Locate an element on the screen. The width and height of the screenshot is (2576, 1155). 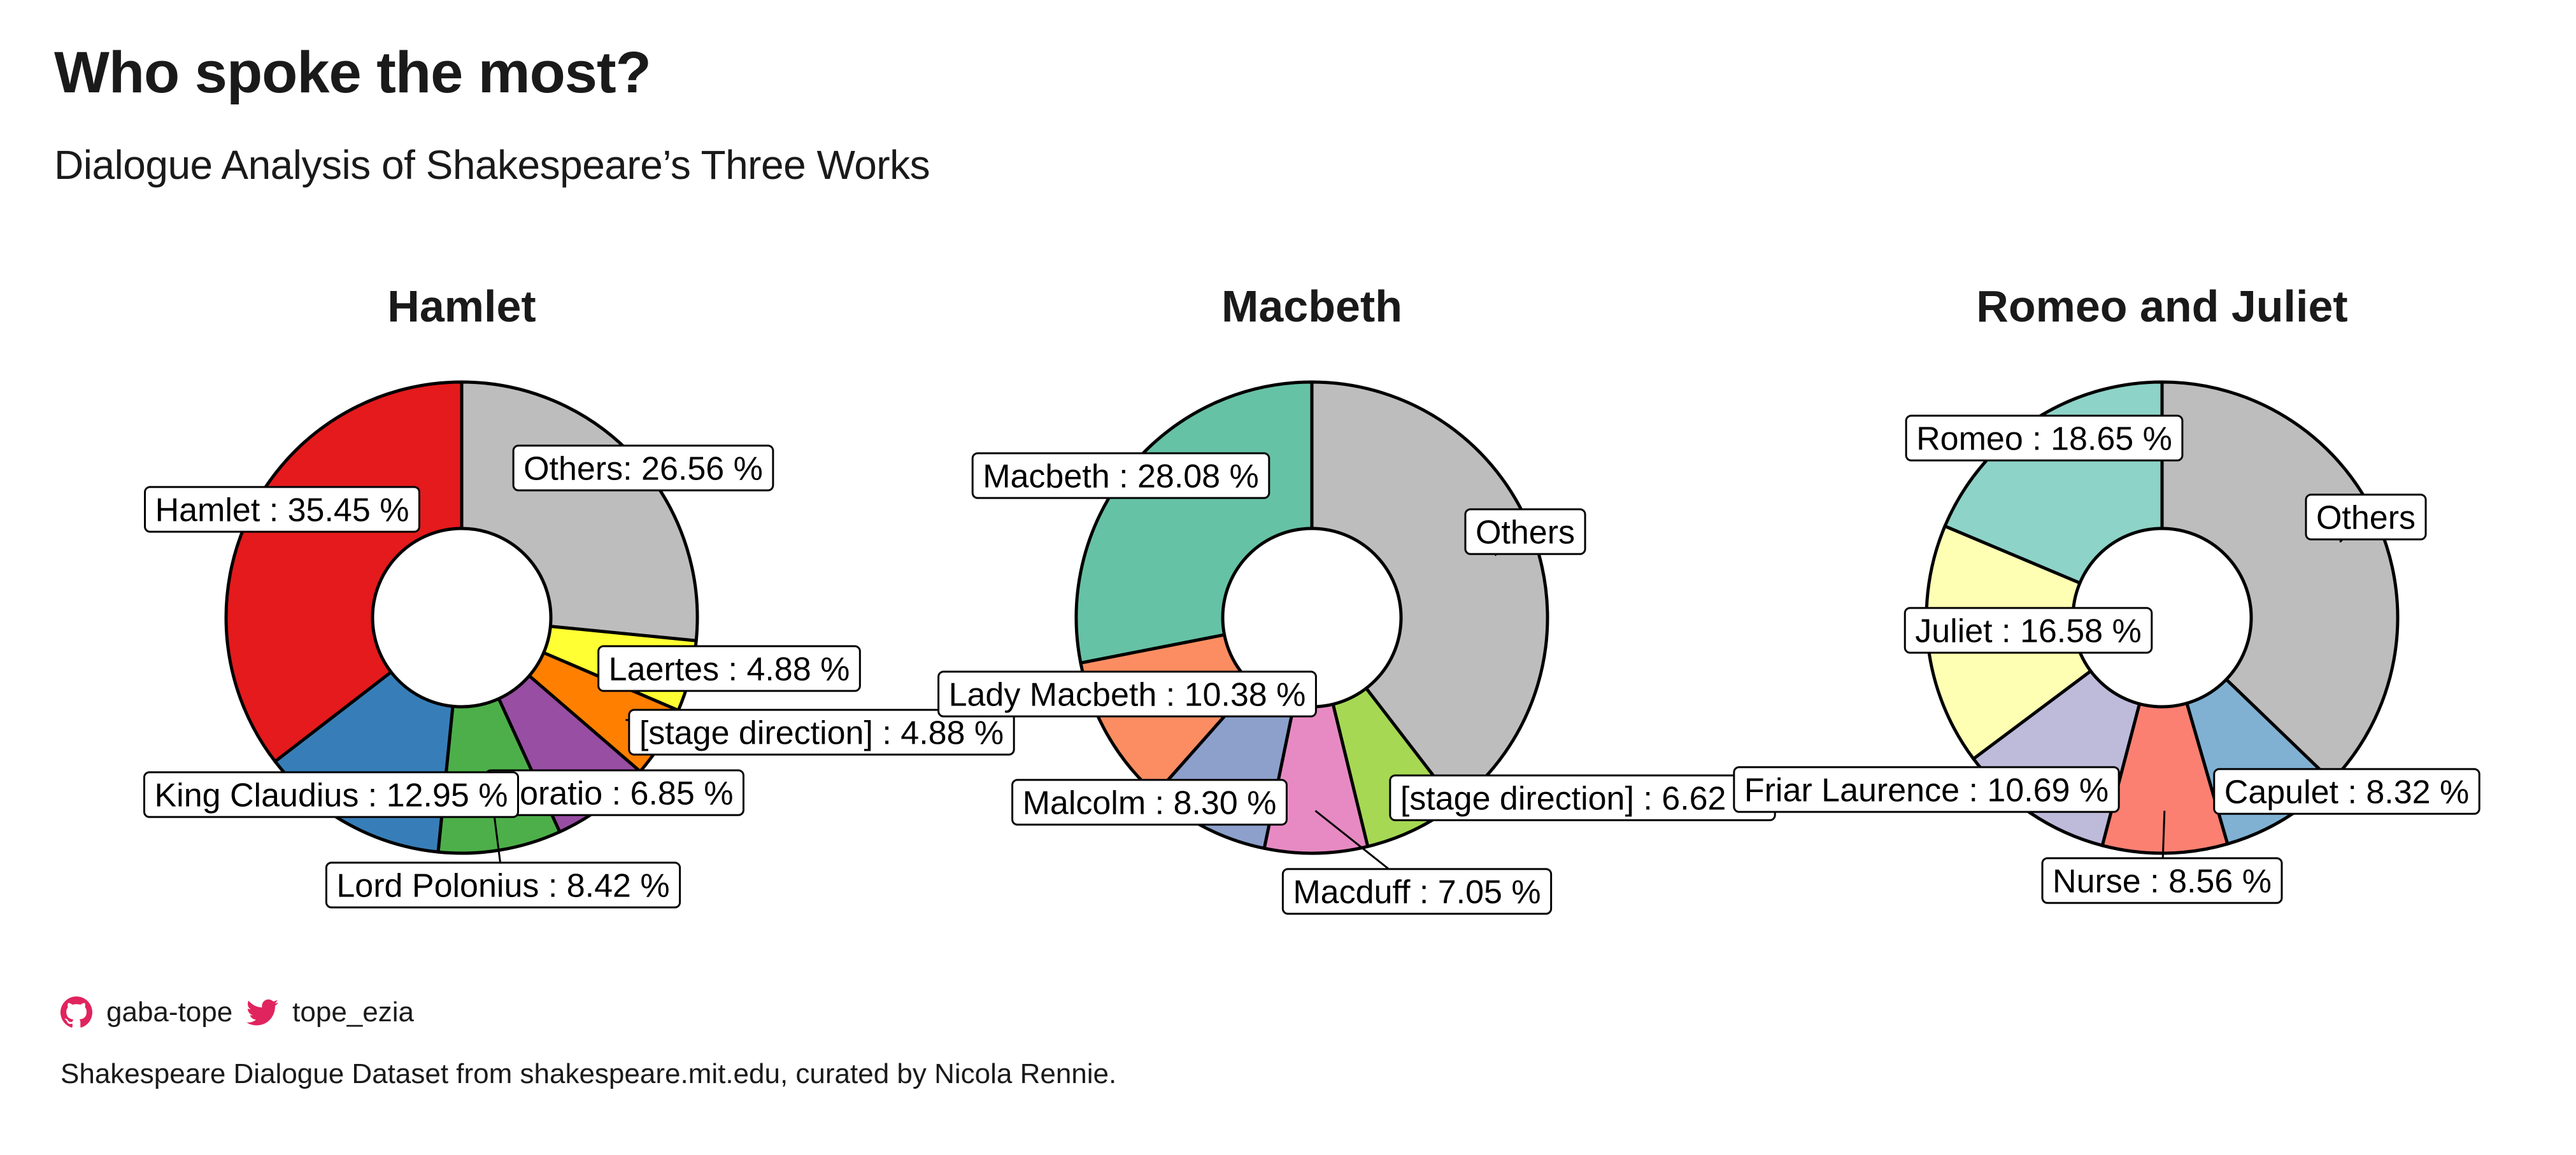
label-text: [stage direction] : 6.62 % is located at coordinates (1583, 799).